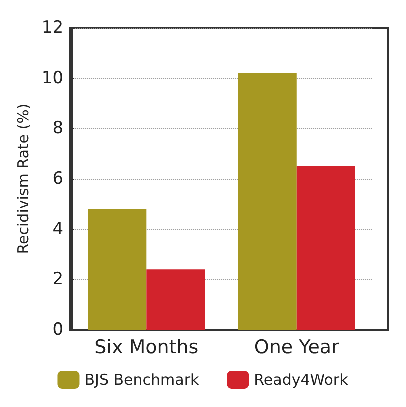  Describe the element at coordinates (58, 229) in the screenshot. I see `y-tick-label: 4` at that location.